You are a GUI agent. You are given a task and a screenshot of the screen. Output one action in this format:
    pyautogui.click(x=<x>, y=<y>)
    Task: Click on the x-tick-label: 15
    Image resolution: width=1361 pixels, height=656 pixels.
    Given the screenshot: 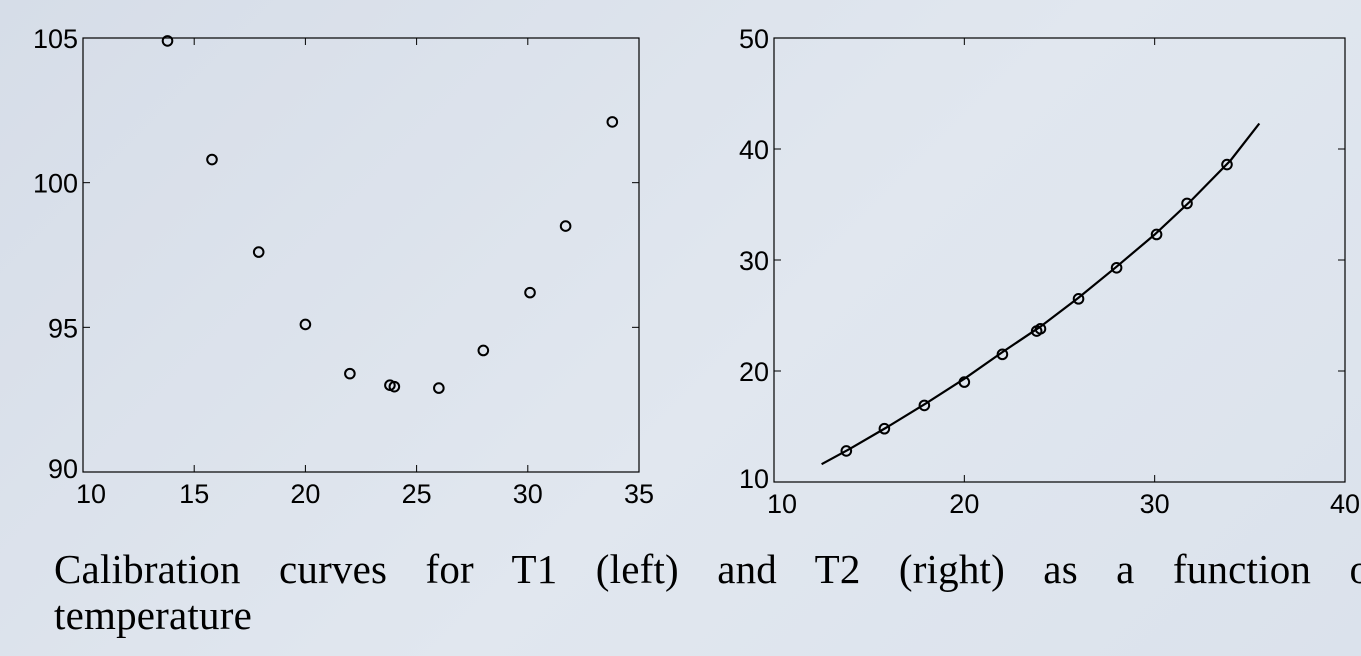 What is the action you would take?
    pyautogui.click(x=194, y=494)
    